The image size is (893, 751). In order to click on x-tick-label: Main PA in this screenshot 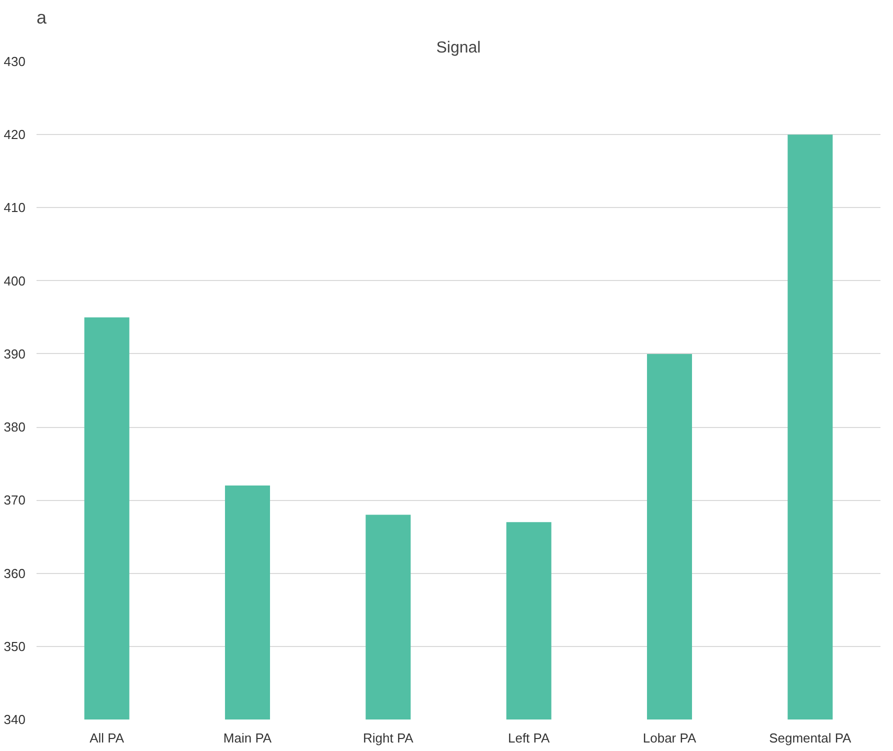, I will do `click(247, 738)`.